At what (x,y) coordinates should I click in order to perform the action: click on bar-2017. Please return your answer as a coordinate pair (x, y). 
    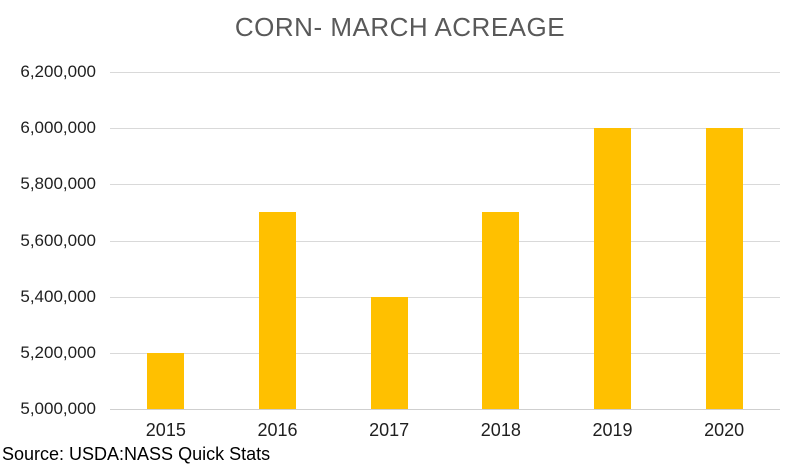
    Looking at the image, I should click on (389, 352).